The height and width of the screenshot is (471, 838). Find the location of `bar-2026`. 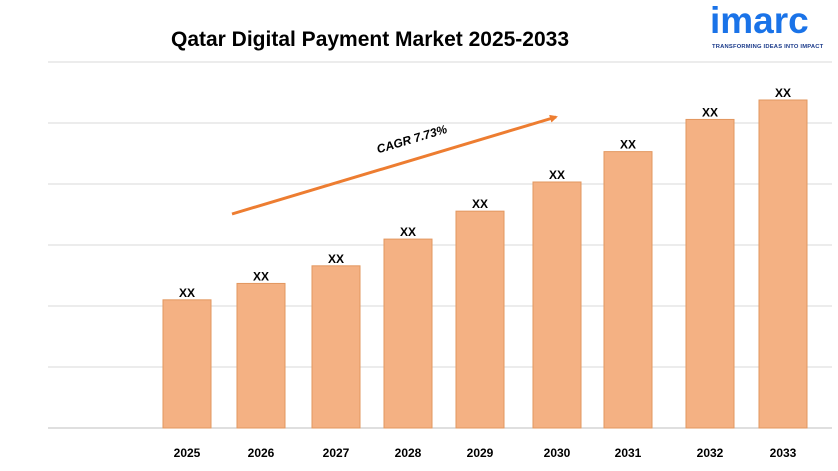

bar-2026 is located at coordinates (261, 355).